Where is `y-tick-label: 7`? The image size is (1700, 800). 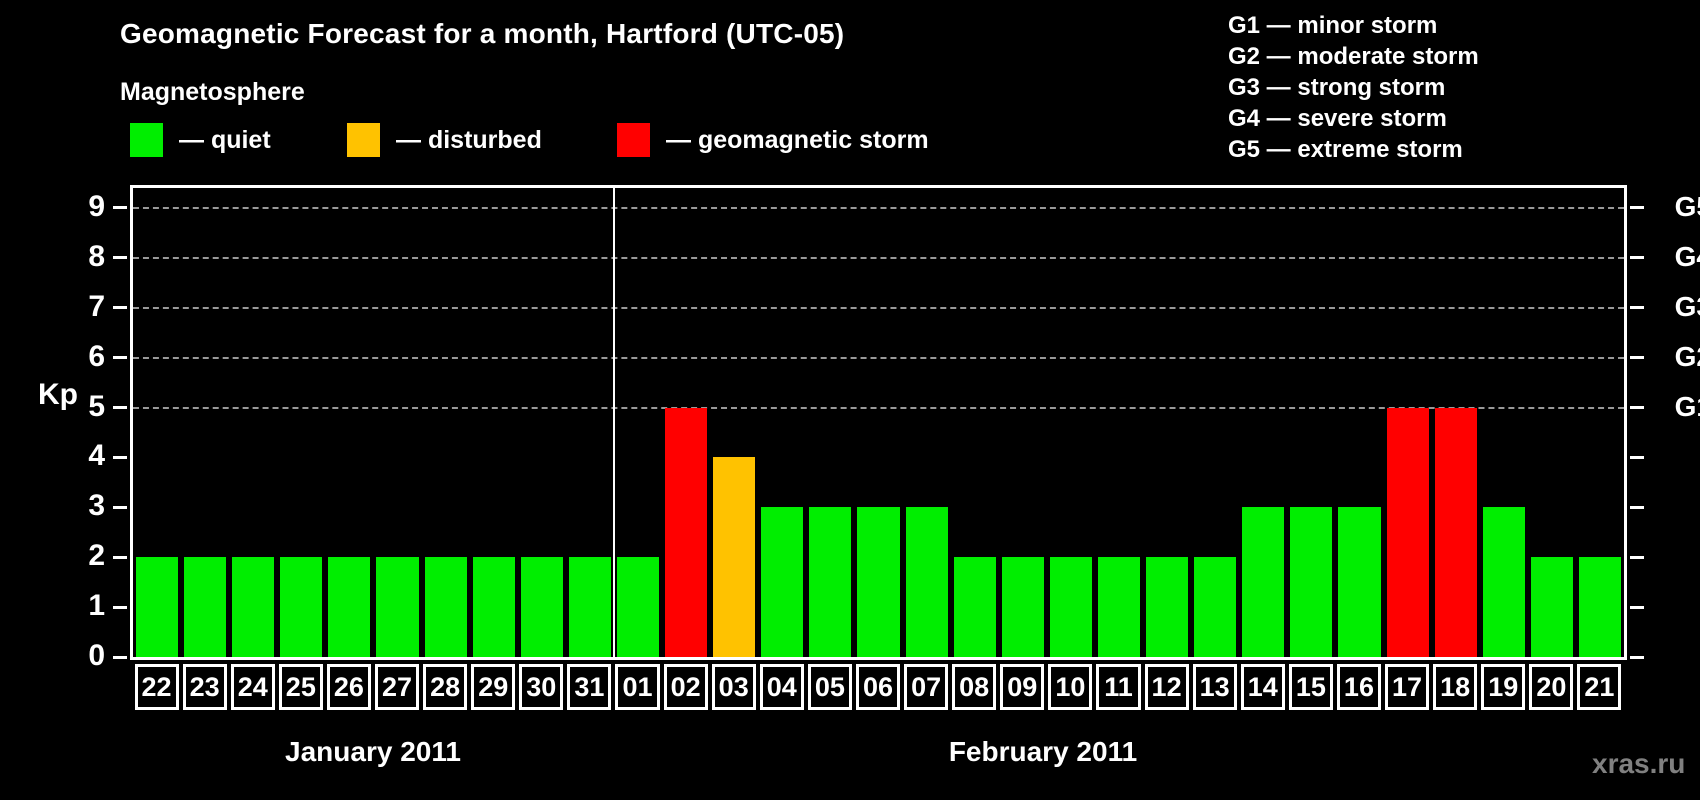 y-tick-label: 7 is located at coordinates (96, 306).